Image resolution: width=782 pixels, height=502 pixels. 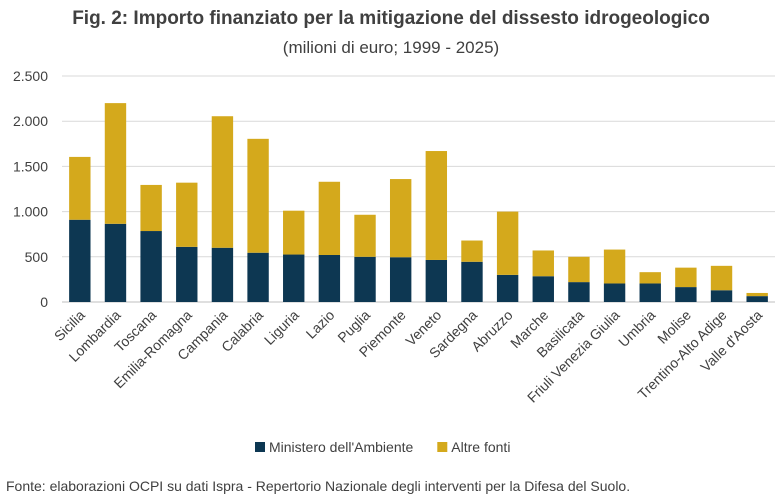 What do you see at coordinates (30, 212) in the screenshot?
I see `y-tick-label: 1.000` at bounding box center [30, 212].